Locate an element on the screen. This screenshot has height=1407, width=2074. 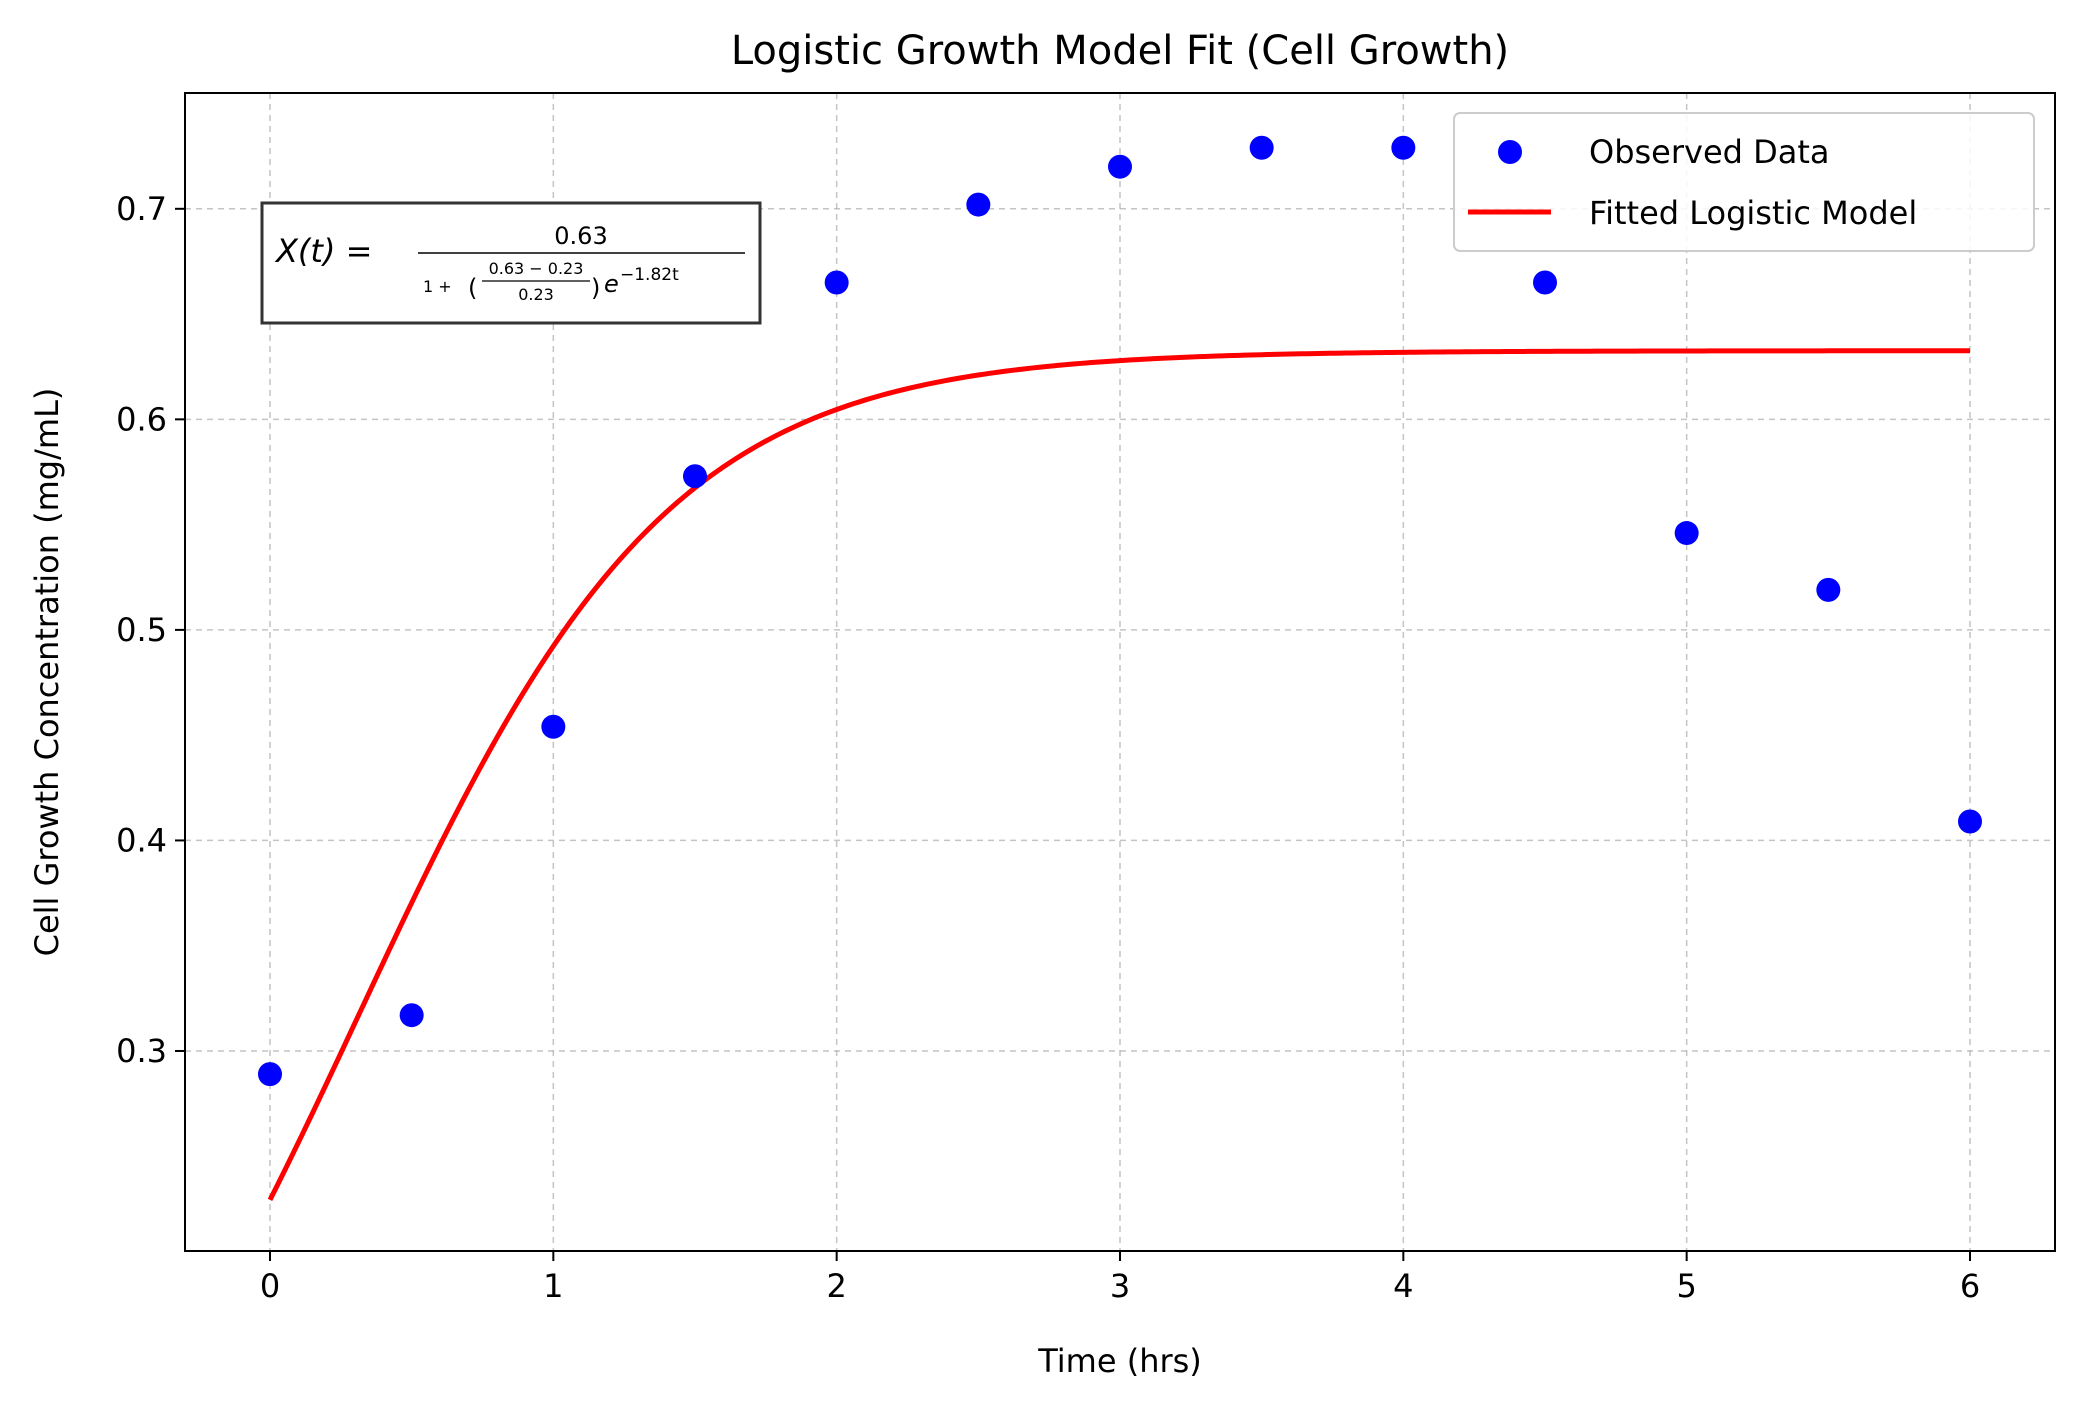
equation-inner-numerator: 0.63 − 0.23 is located at coordinates (536, 268).